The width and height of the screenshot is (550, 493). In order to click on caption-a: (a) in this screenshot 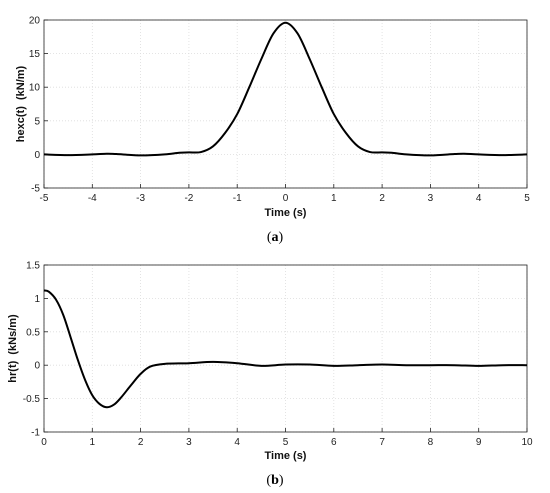, I will do `click(275, 237)`.